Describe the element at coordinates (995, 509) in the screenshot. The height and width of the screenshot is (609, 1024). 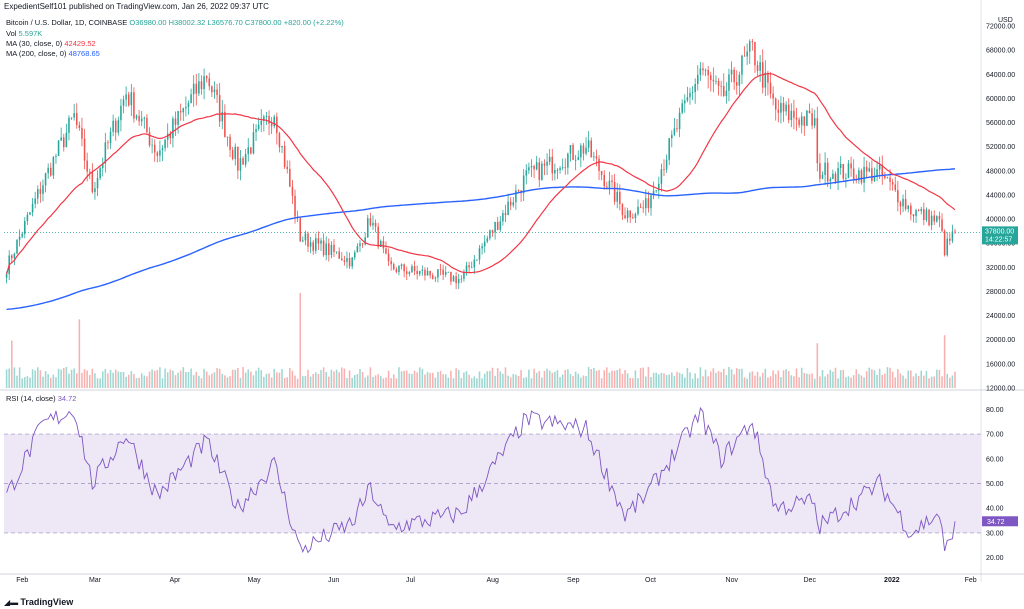
I see `rsi-tick-label: 40.00` at that location.